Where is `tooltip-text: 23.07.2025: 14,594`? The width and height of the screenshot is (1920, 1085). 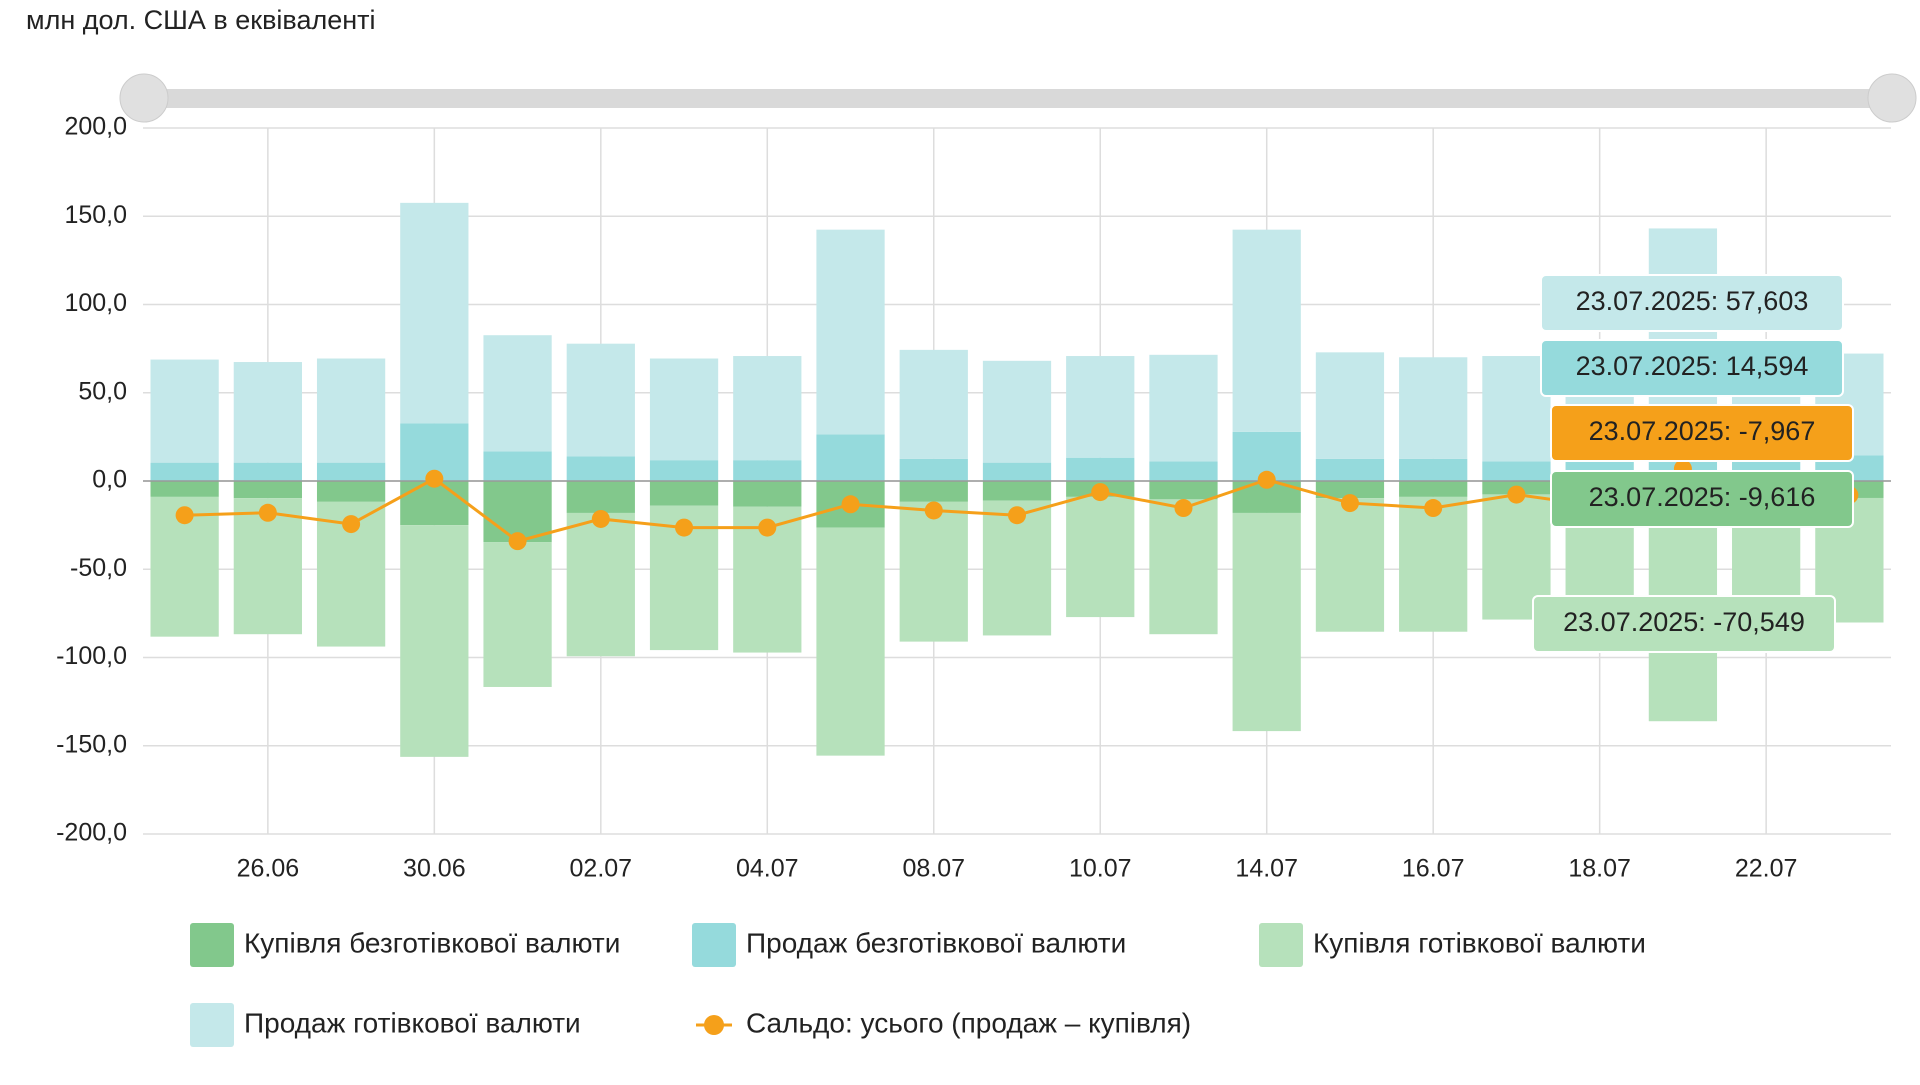 tooltip-text: 23.07.2025: 14,594 is located at coordinates (1692, 366).